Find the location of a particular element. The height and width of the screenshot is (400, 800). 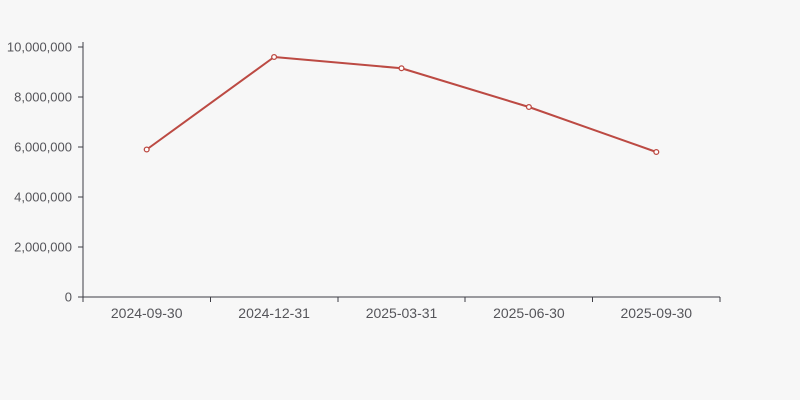

x-axis-tick-label: 2025-03-31 is located at coordinates (402, 313).